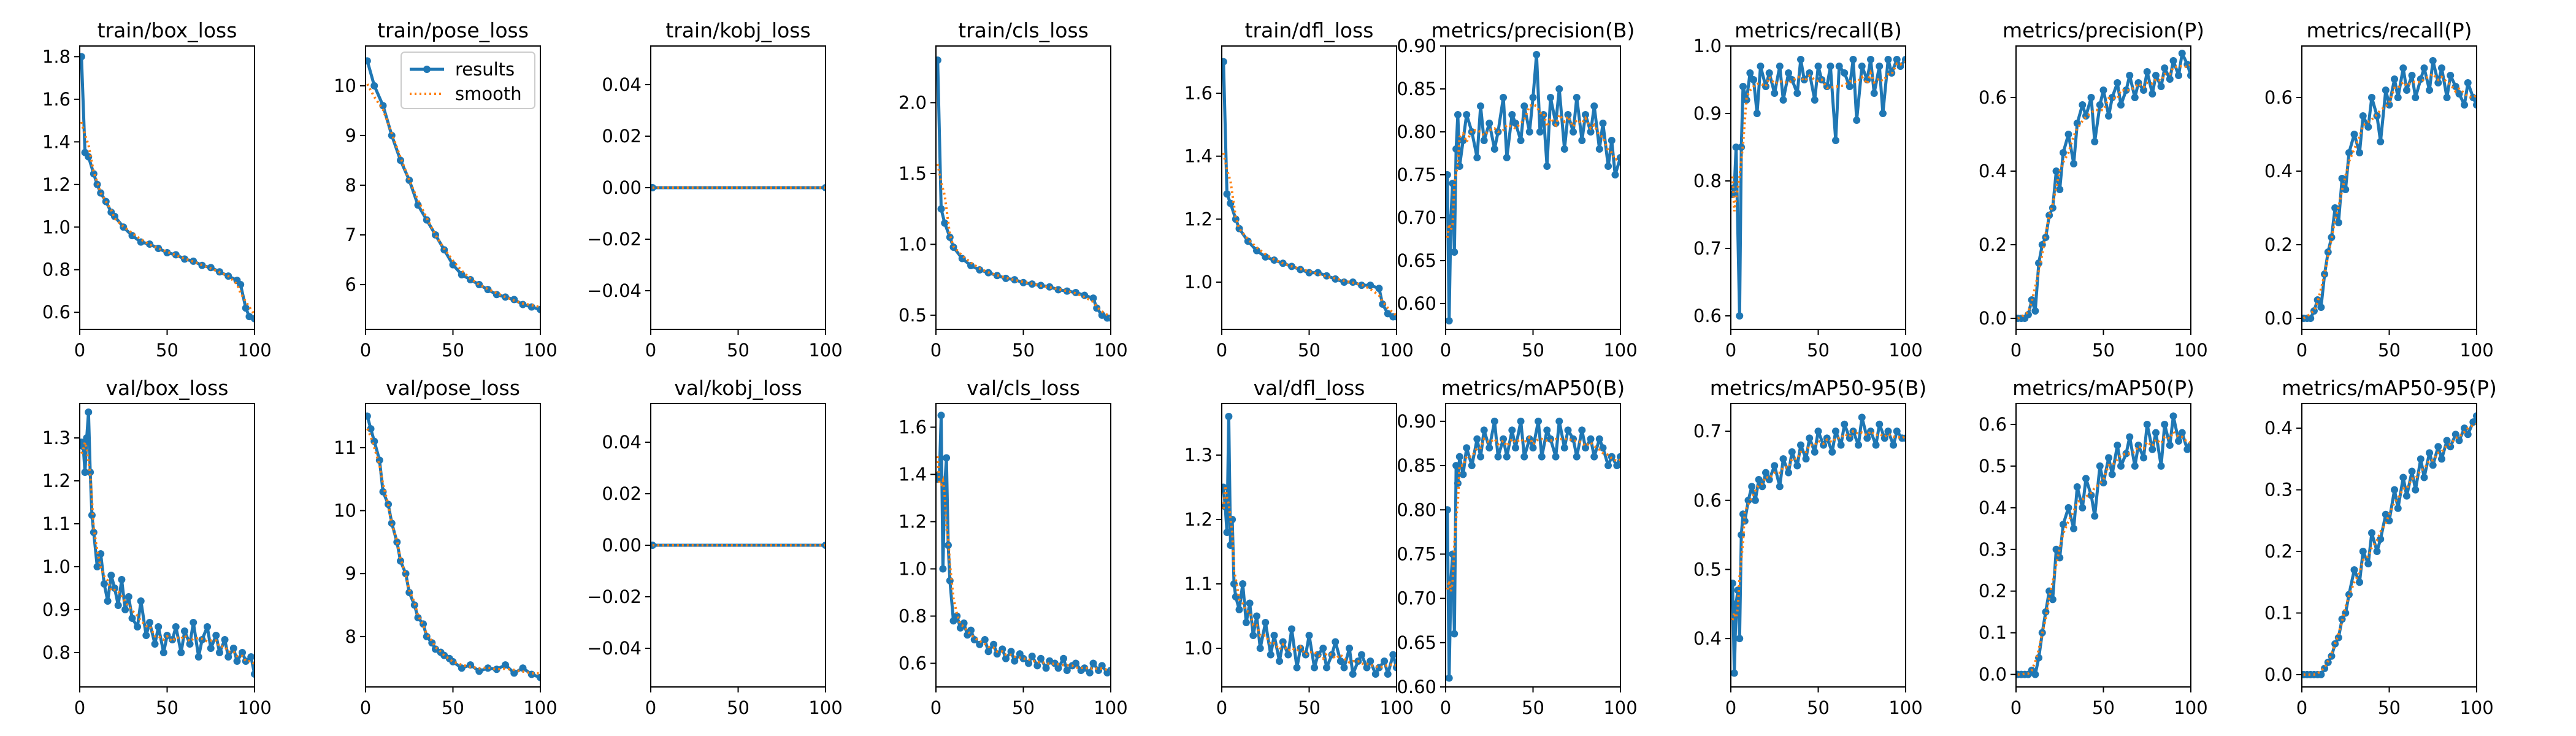  What do you see at coordinates (56, 566) in the screenshot?
I see `y-tick-label: 1.0` at bounding box center [56, 566].